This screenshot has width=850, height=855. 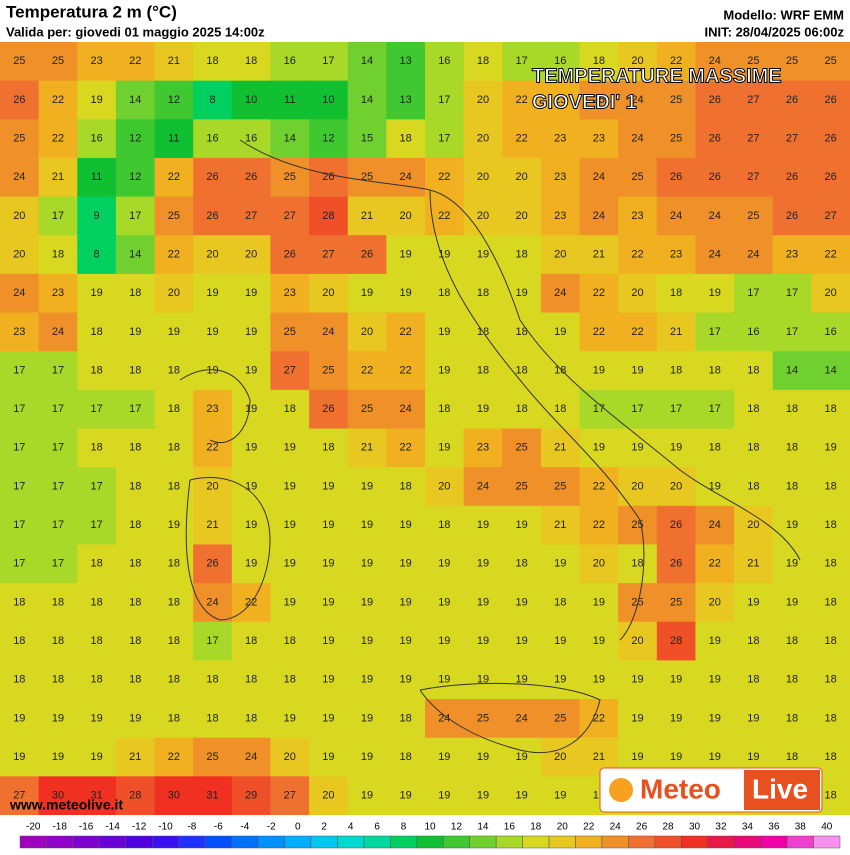 What do you see at coordinates (721, 827) in the screenshot?
I see `colorbar-label: 32` at bounding box center [721, 827].